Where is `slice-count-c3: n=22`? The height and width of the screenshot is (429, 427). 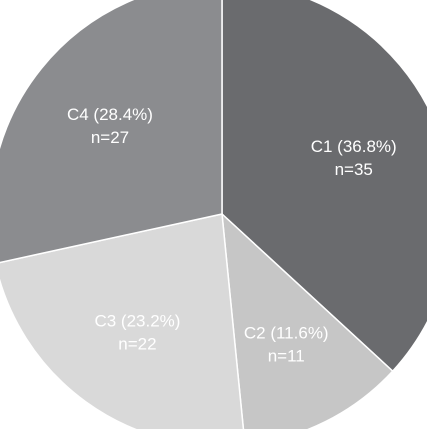
slice-count-c3: n=22 is located at coordinates (137, 343).